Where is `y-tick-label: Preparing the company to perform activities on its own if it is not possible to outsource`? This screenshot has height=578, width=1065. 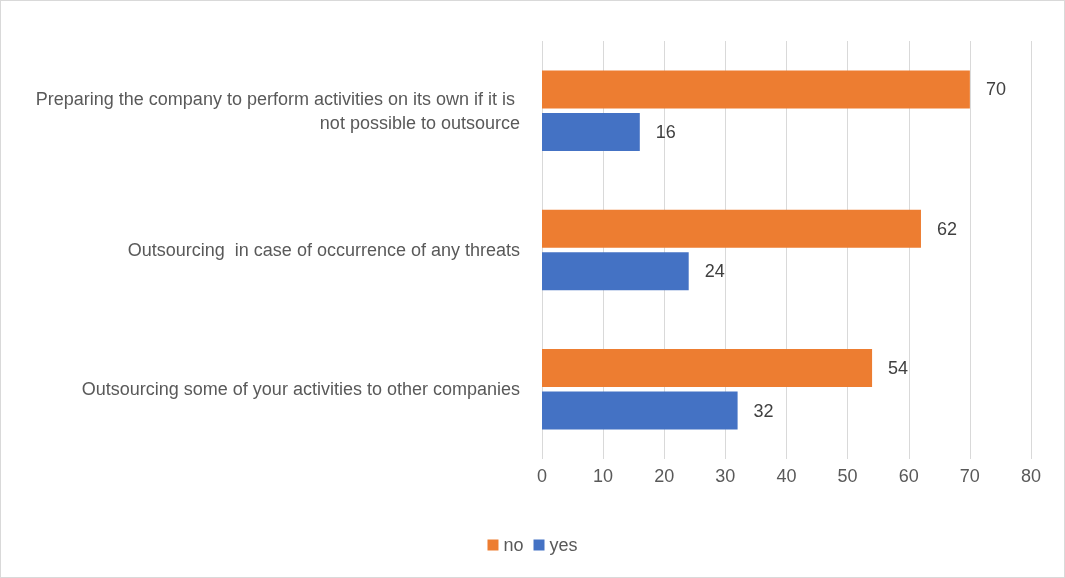 y-tick-label: Preparing the company to perform activities on its own if it is not possible to outsource is located at coordinates (277, 110).